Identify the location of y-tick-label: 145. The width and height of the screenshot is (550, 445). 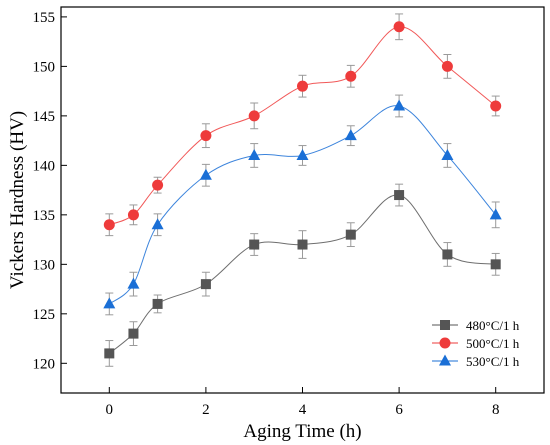
(44, 117).